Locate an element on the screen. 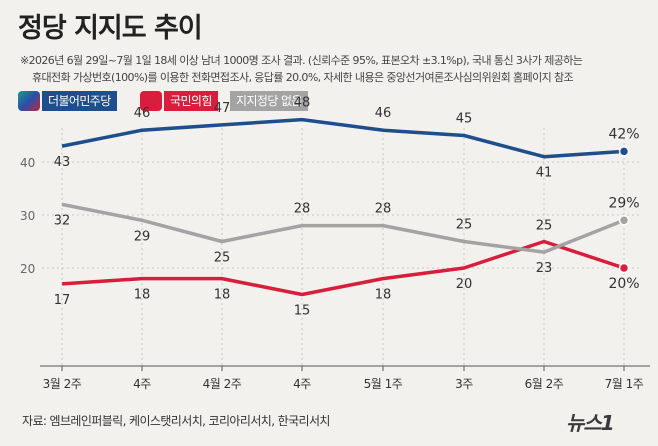 Image resolution: width=658 pixels, height=446 pixels. data-label-none: 32 is located at coordinates (62, 220).